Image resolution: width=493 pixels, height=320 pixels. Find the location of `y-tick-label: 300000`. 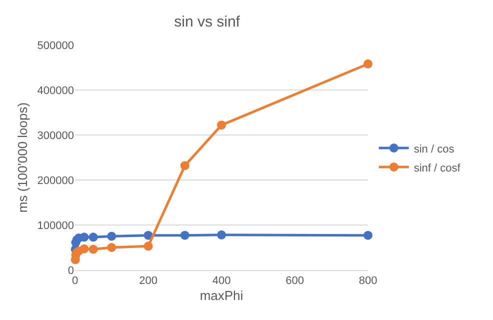

y-tick-label: 300000 is located at coordinates (55, 136).